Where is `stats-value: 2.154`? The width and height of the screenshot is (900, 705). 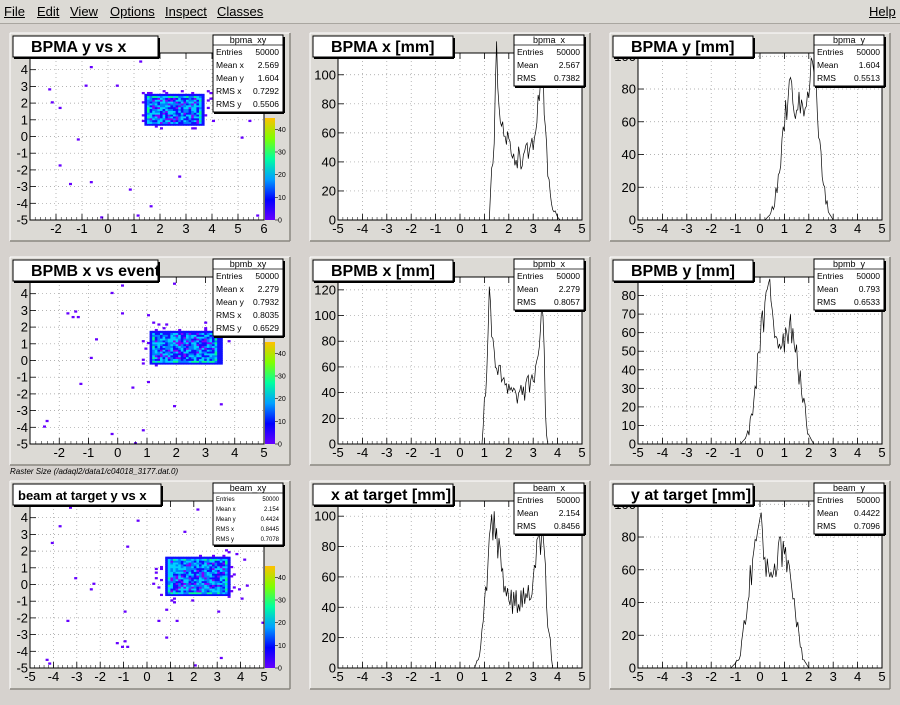
stats-value: 2.154 is located at coordinates (570, 513).